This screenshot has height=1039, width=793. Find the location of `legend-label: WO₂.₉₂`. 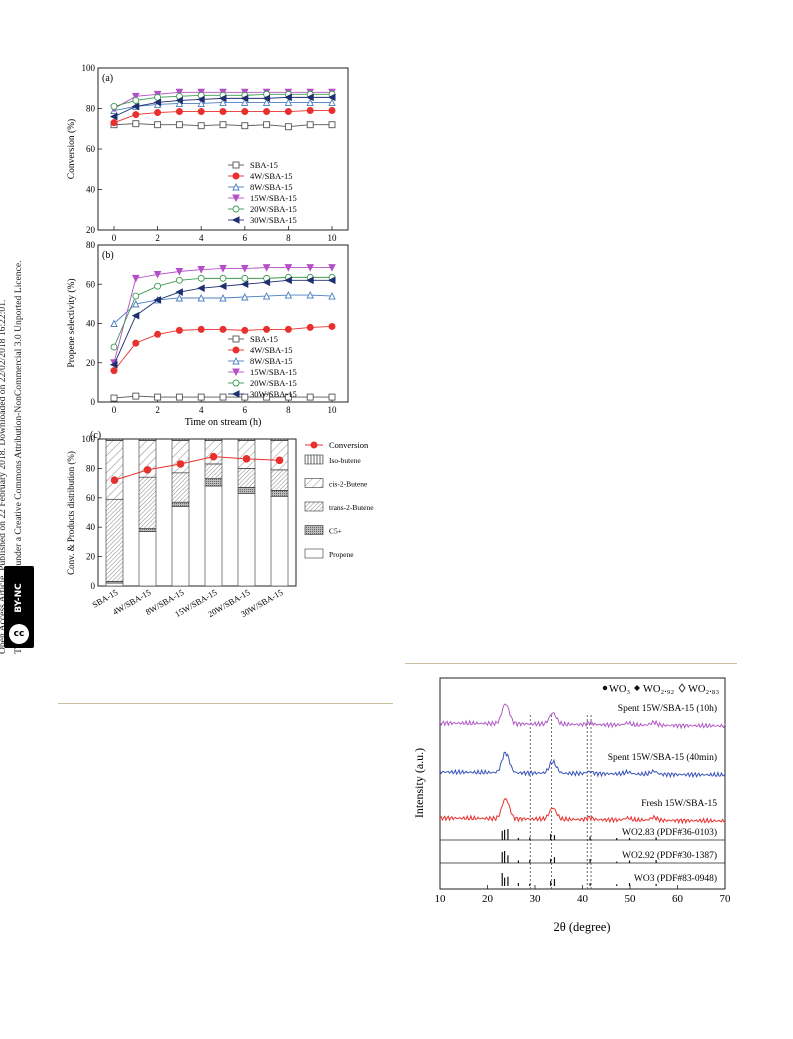

legend-label: WO₂.₉₂ is located at coordinates (658, 689).